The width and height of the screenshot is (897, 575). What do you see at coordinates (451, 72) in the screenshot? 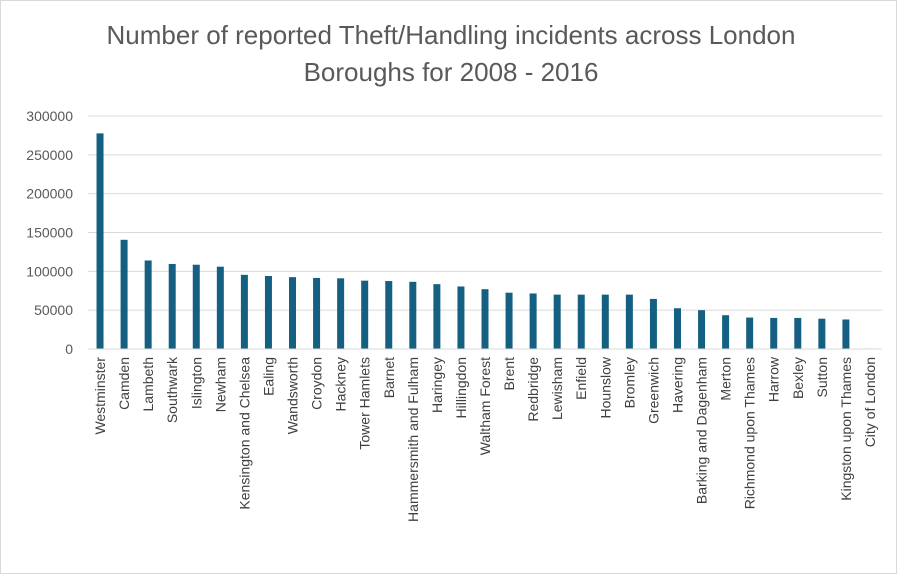
I see `chart-title-line-2: Boroughs for 2008 - 2016` at bounding box center [451, 72].